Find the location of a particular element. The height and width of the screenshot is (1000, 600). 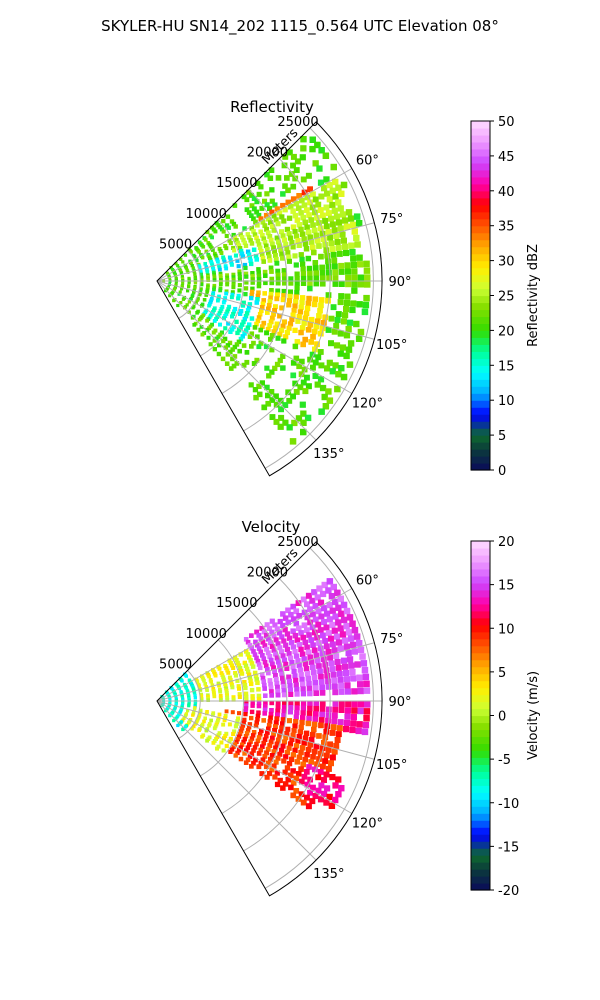

colorbar-tick-label: 20 is located at coordinates (506, 542).